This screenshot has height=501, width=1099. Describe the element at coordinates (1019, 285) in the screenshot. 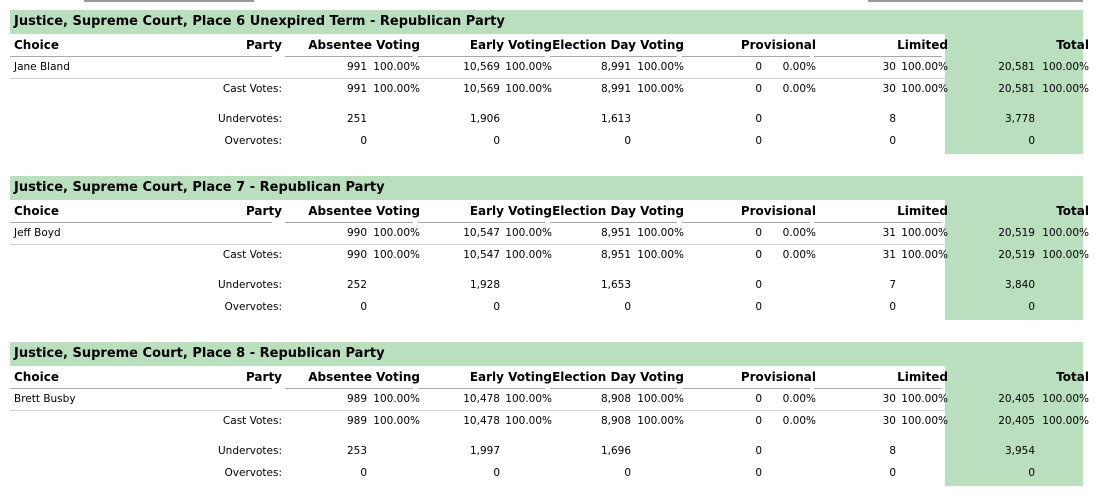

I see `total-undervotes: 3,840` at that location.